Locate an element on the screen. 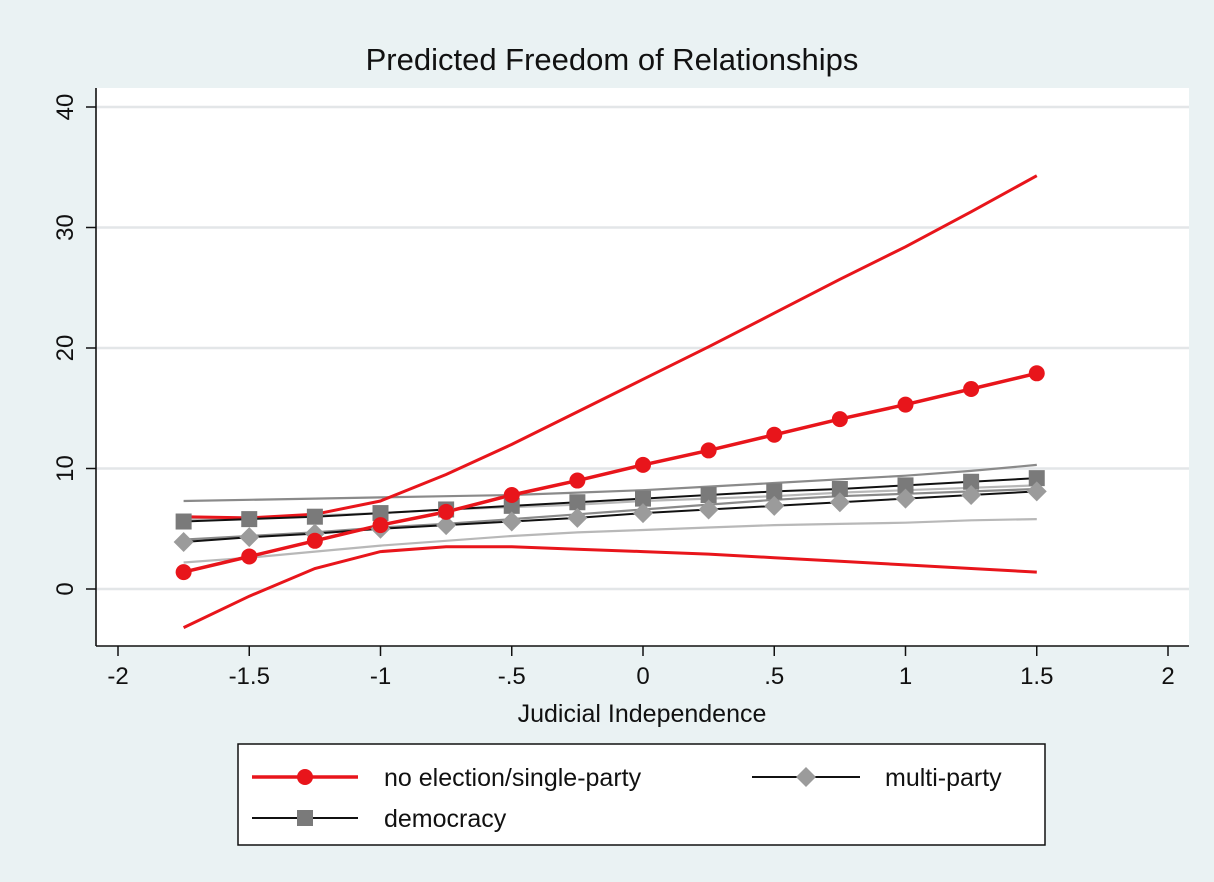 This screenshot has width=1214, height=882. legend-square-marker is located at coordinates (305, 818).